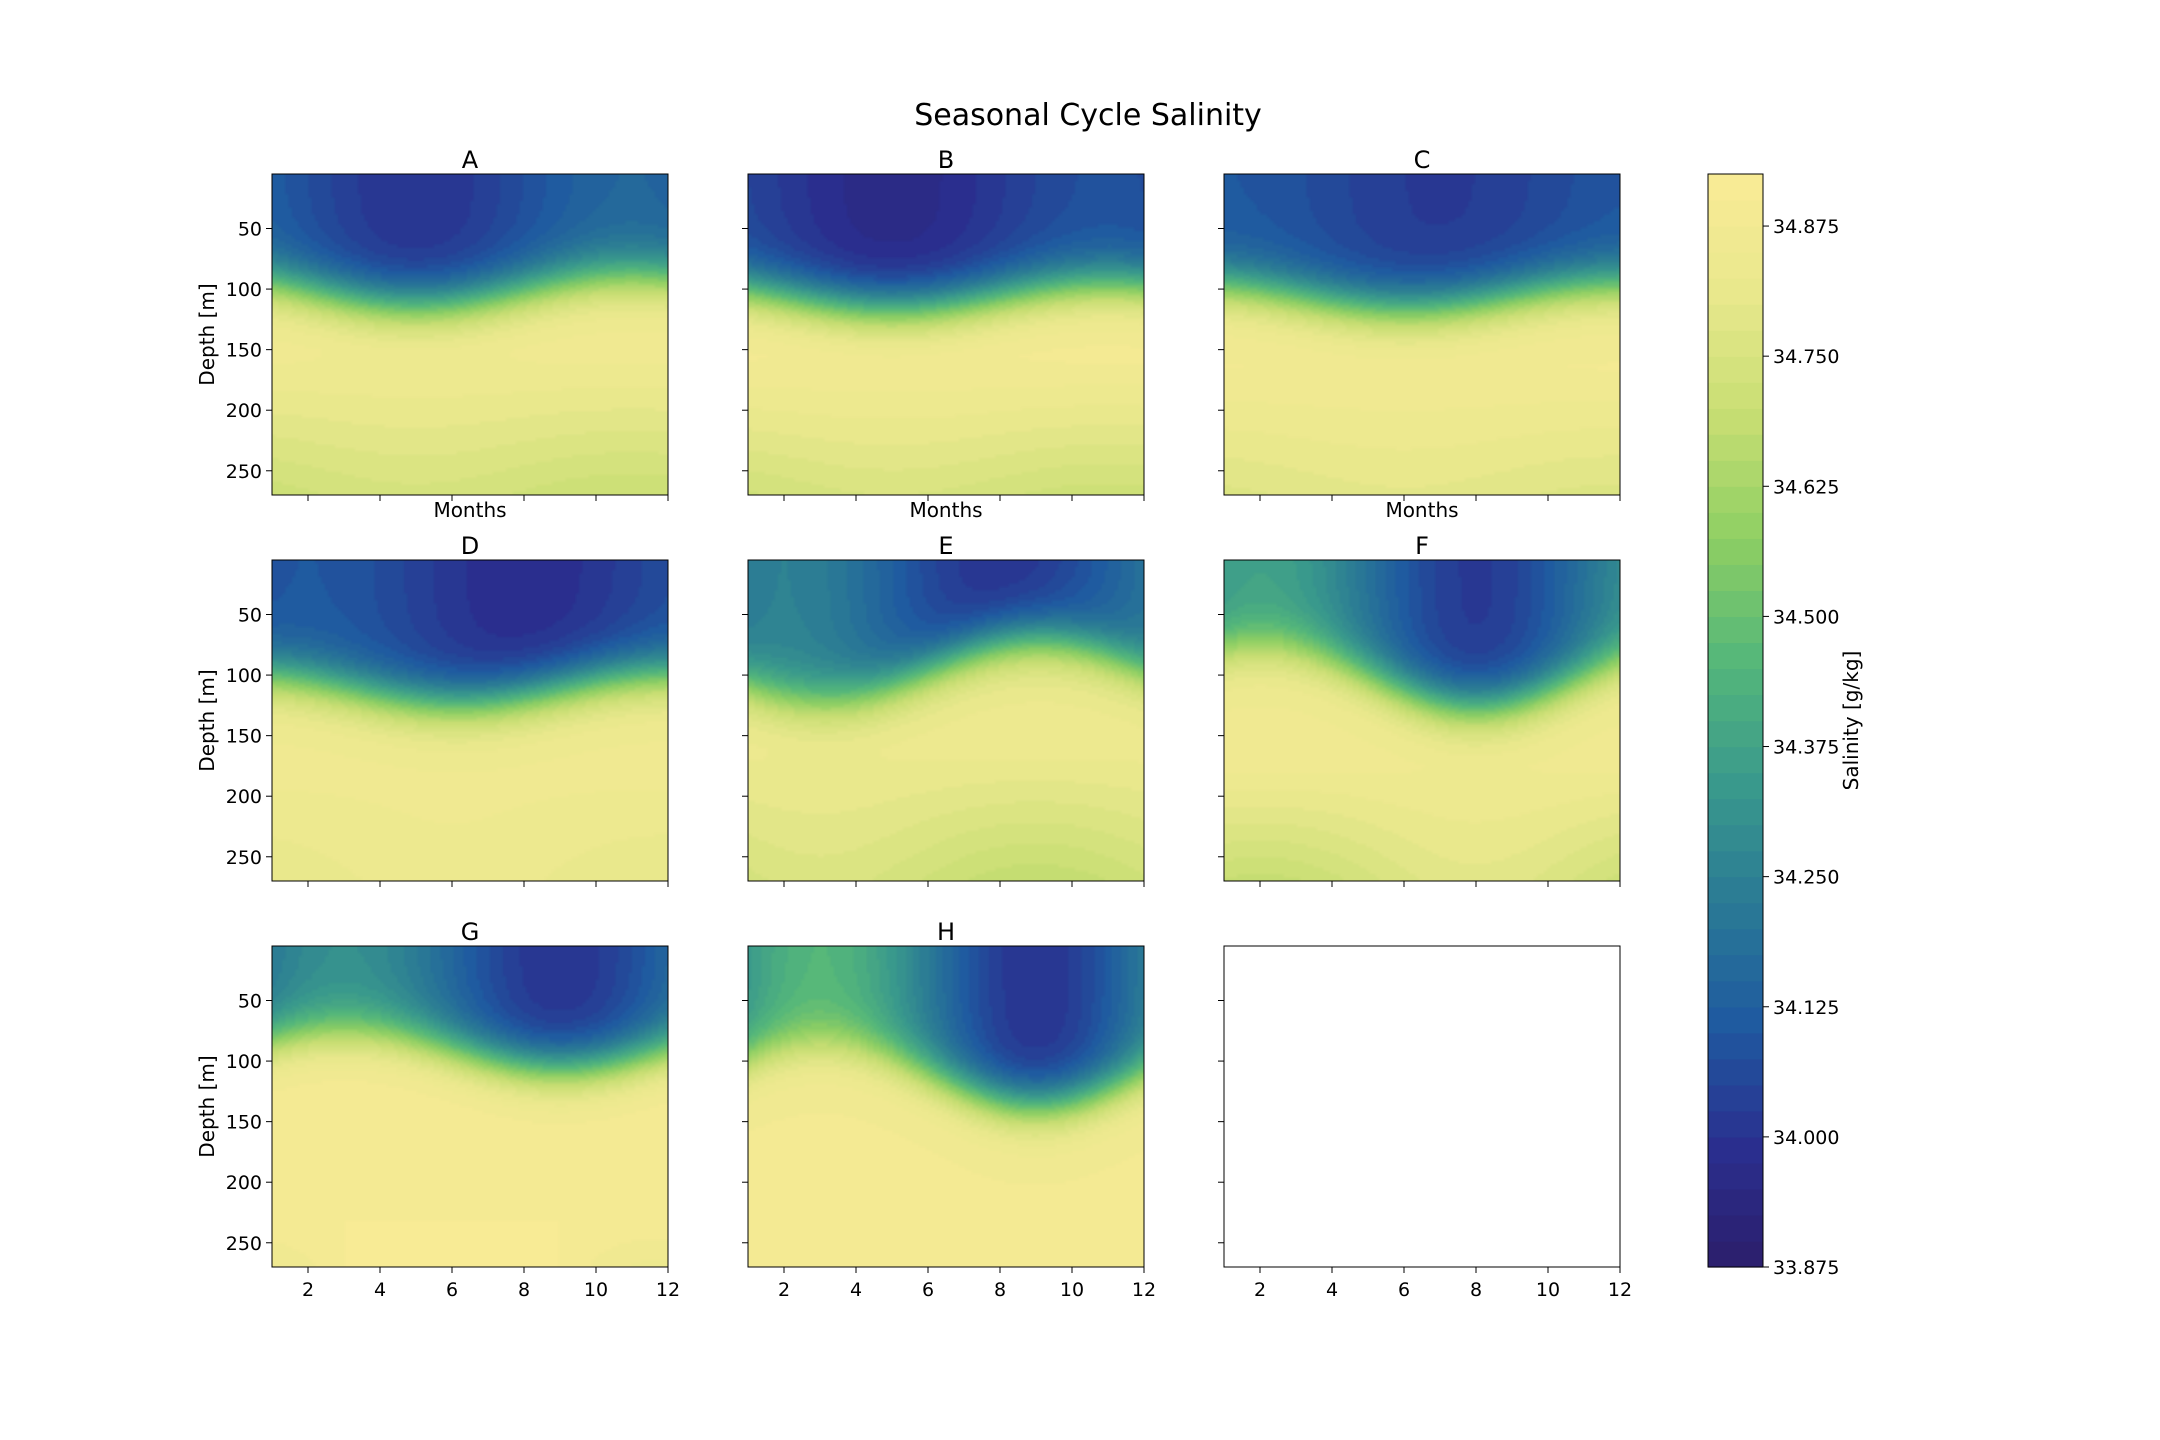 Image resolution: width=2160 pixels, height=1440 pixels. I want to click on panel-f: F, so click(1419, 709).